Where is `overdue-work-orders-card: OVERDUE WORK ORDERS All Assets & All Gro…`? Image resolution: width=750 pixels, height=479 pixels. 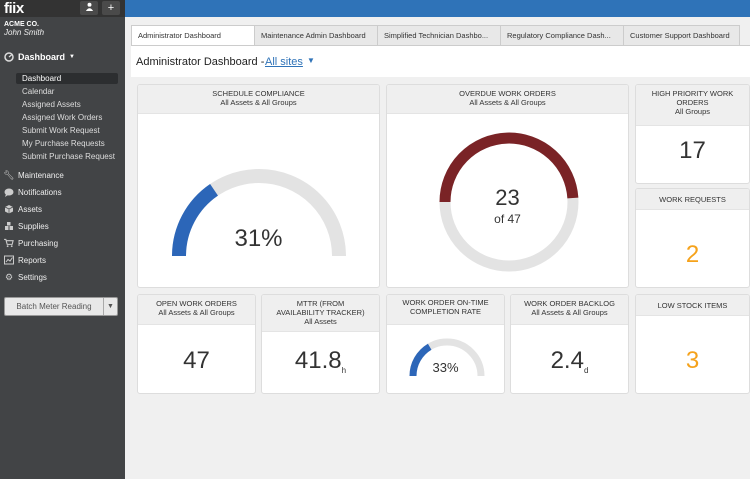 overdue-work-orders-card: OVERDUE WORK ORDERS All Assets & All Gro… is located at coordinates (507, 186).